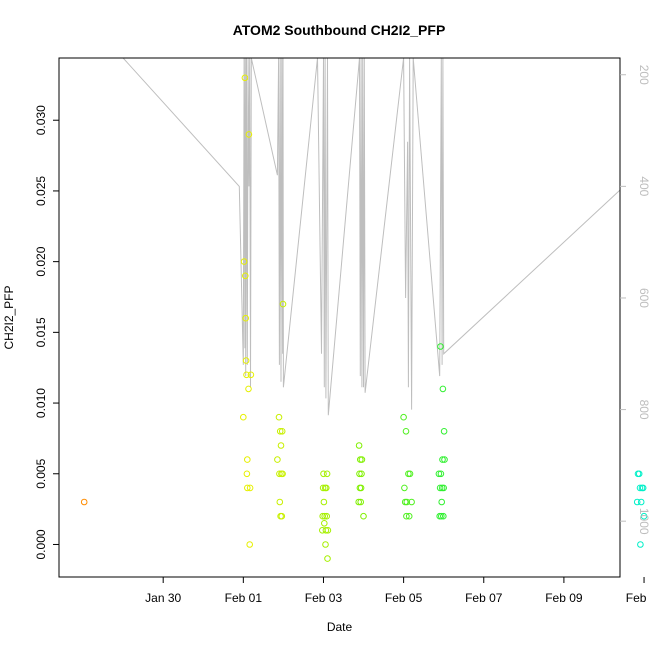 This screenshot has height=650, width=650. What do you see at coordinates (643, 410) in the screenshot?
I see `y2-tick-label: 800` at bounding box center [643, 410].